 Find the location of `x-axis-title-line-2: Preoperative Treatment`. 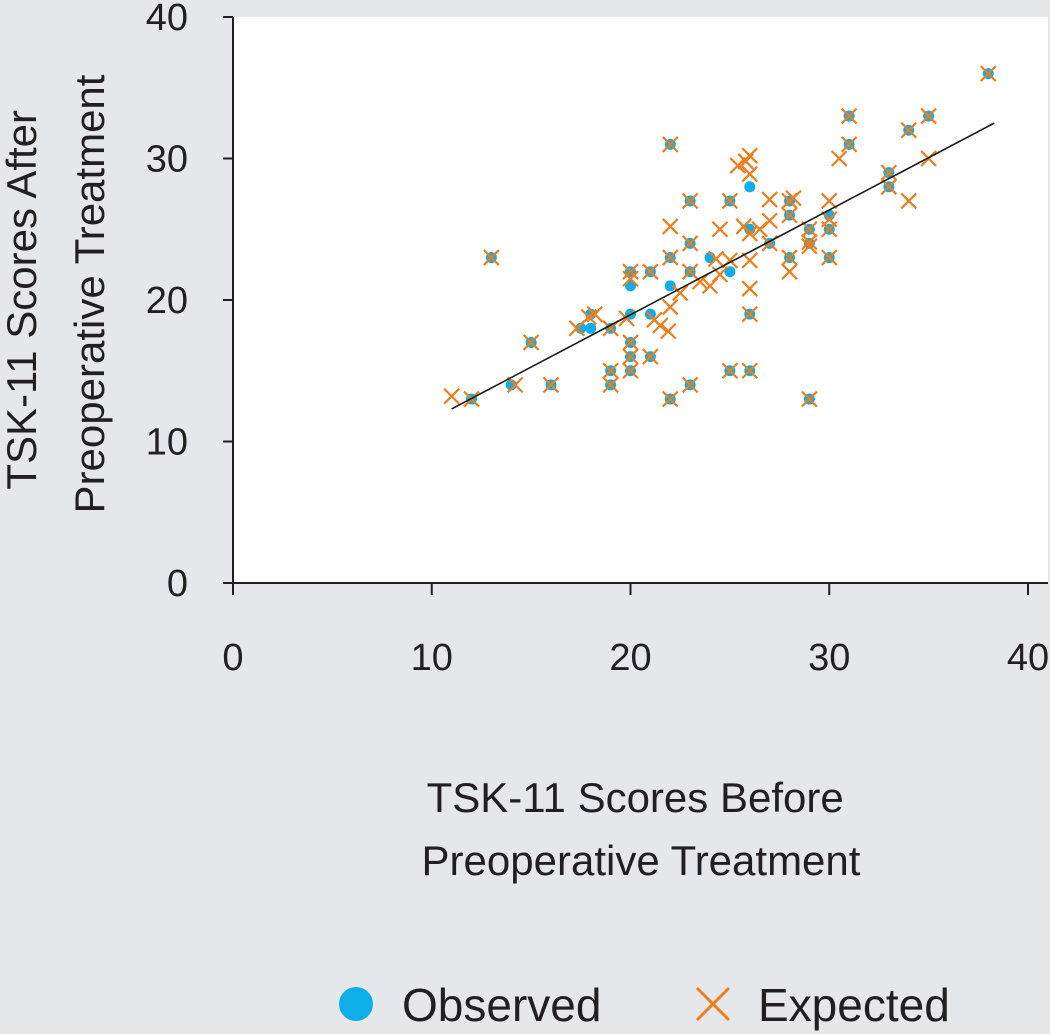

x-axis-title-line-2: Preoperative Treatment is located at coordinates (641, 860).